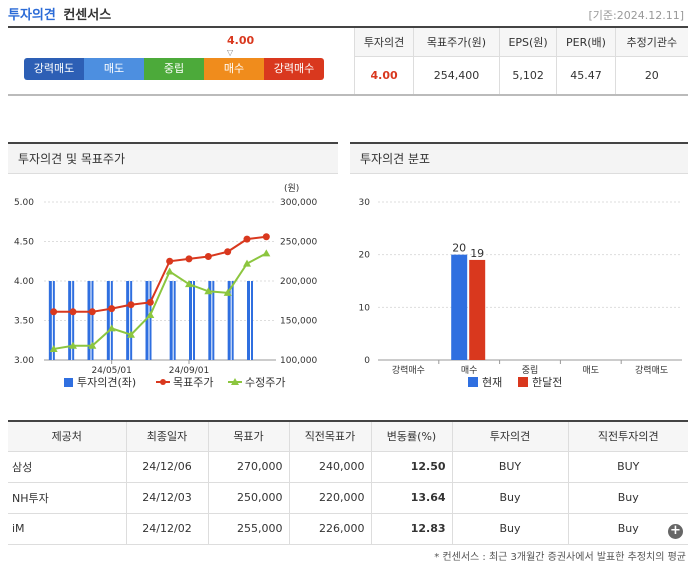  I want to click on legend-label: 한달전, so click(547, 382).